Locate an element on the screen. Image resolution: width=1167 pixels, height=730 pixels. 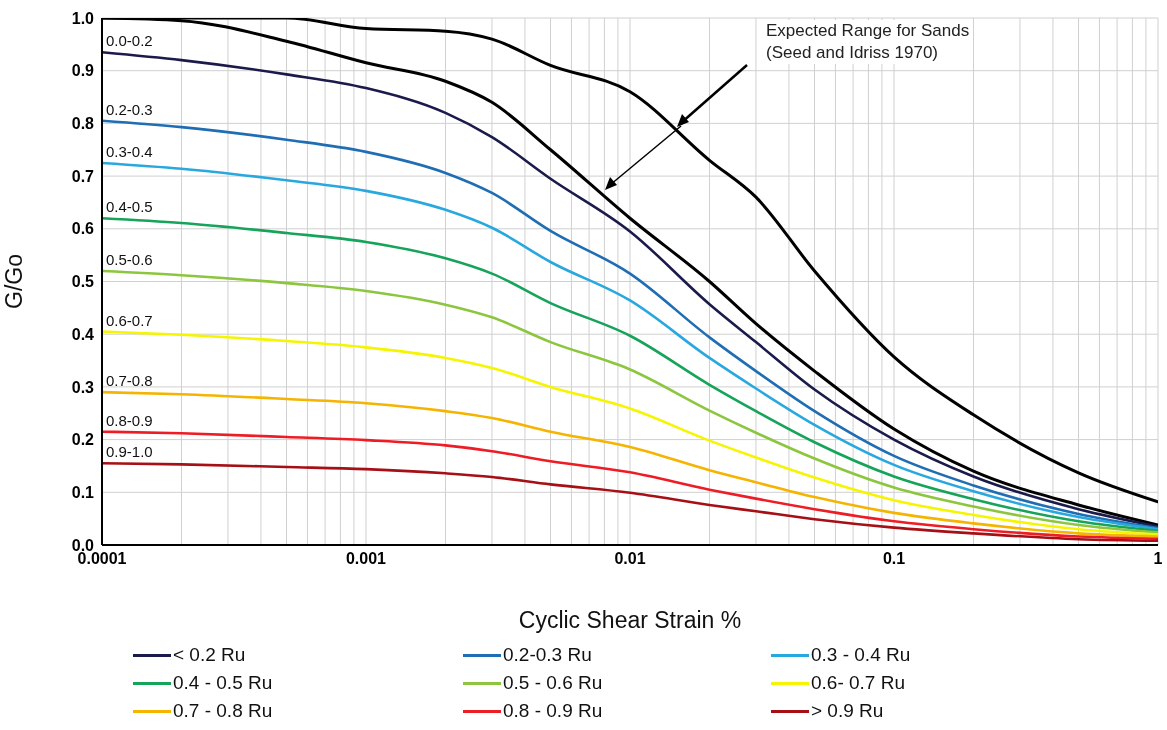
annotation: 0.3-0.4 is located at coordinates (129, 151).